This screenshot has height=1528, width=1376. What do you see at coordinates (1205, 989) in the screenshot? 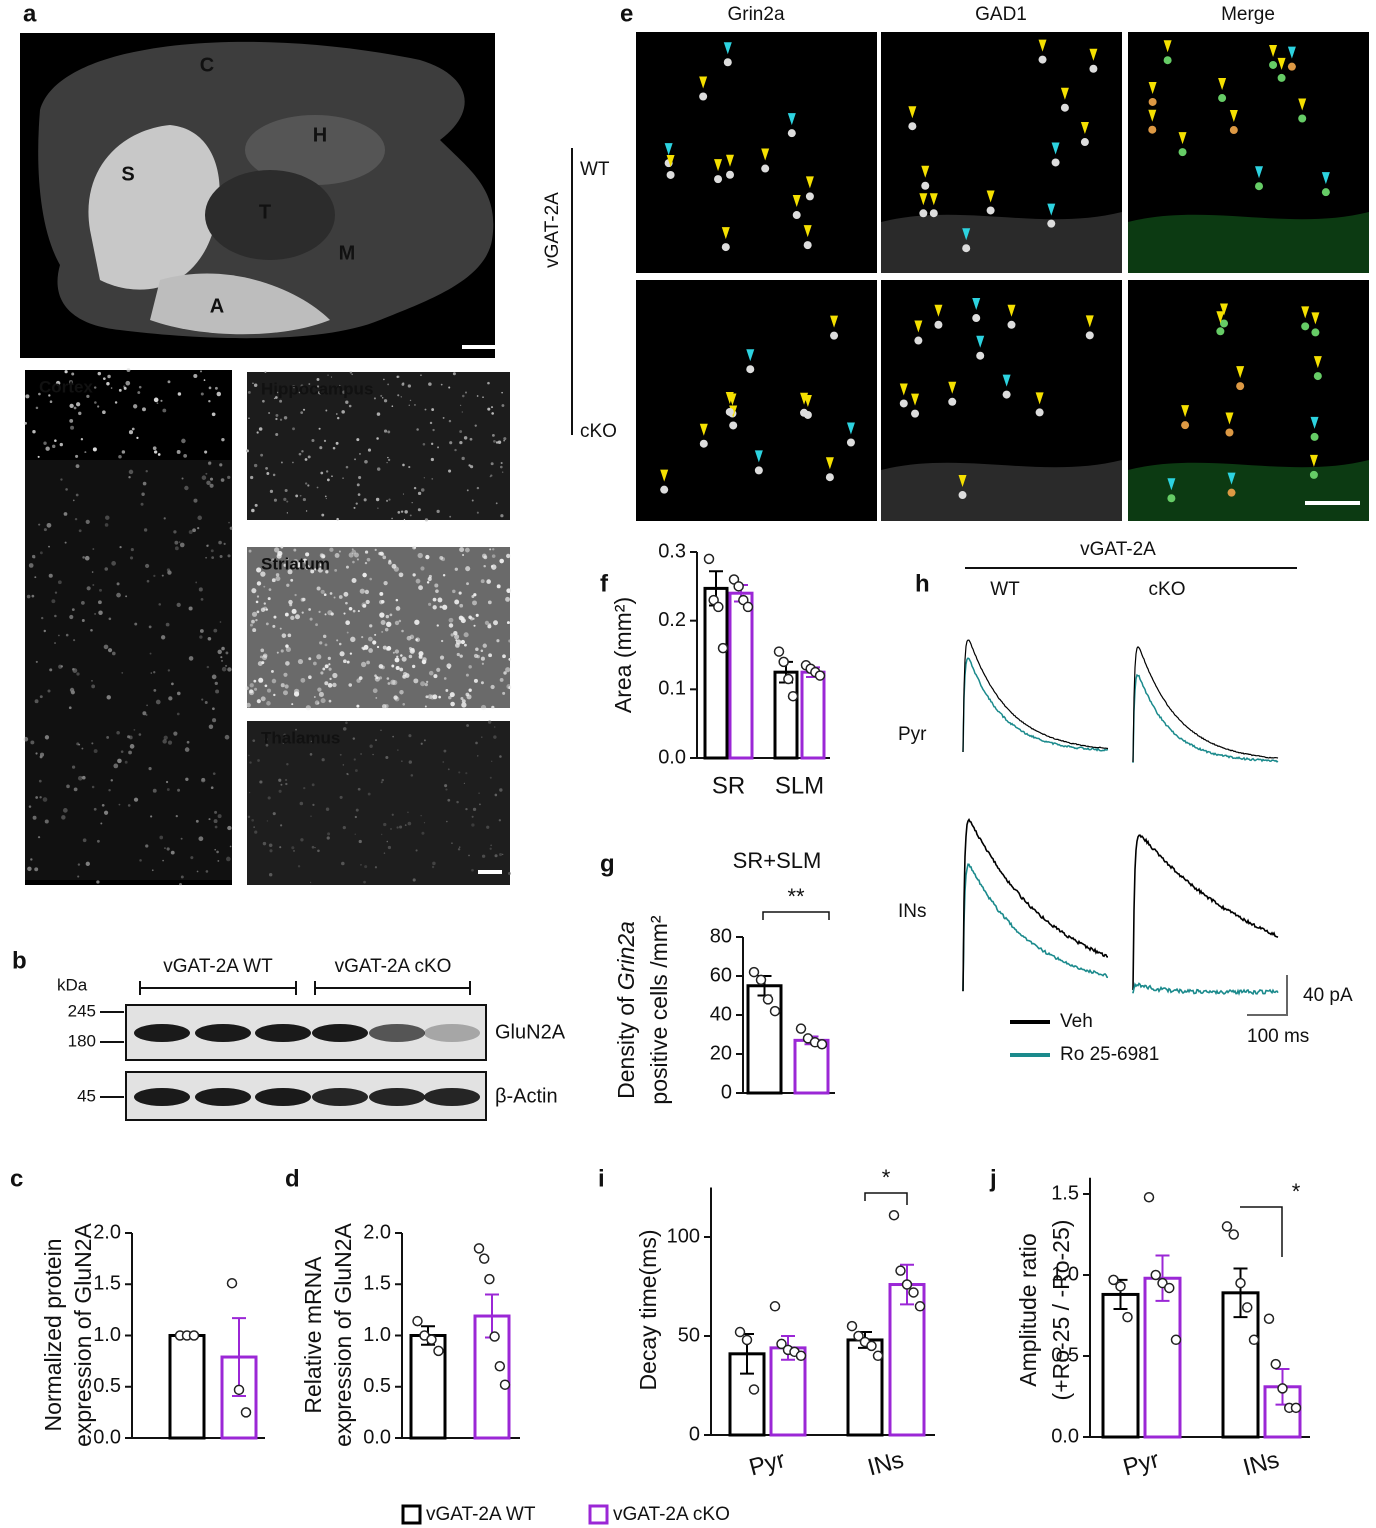
I see `current-trace` at bounding box center [1205, 989].